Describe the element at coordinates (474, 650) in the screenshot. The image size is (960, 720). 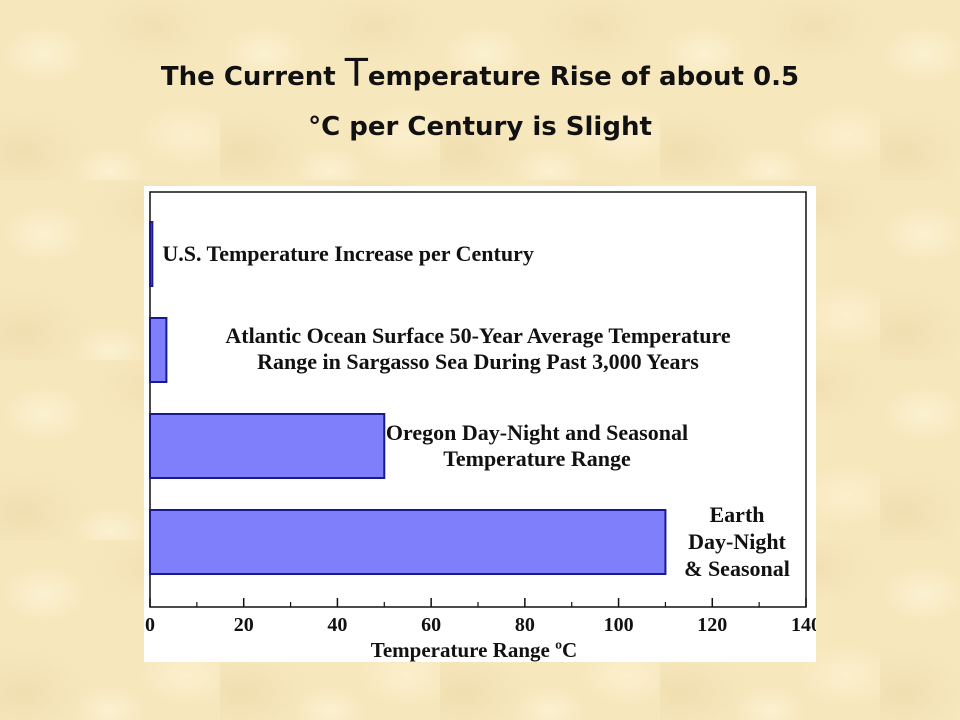
I see `x-axis-label: Temperature Range ºC` at that location.